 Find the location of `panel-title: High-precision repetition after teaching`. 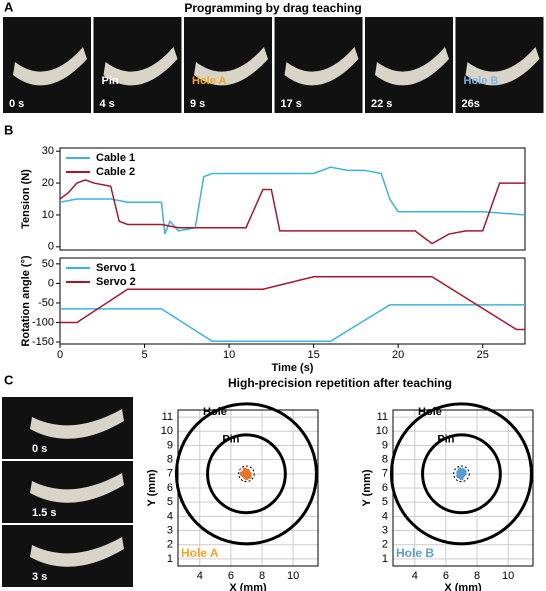

panel-title: High-precision repetition after teaching is located at coordinates (340, 383).